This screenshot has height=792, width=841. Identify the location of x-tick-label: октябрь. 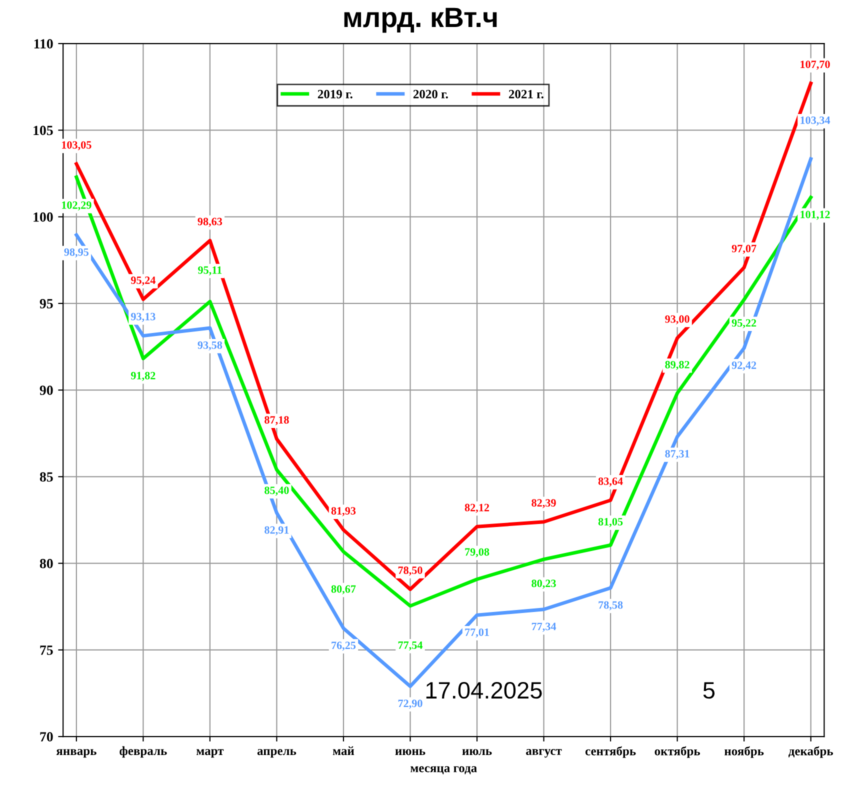
(677, 752).